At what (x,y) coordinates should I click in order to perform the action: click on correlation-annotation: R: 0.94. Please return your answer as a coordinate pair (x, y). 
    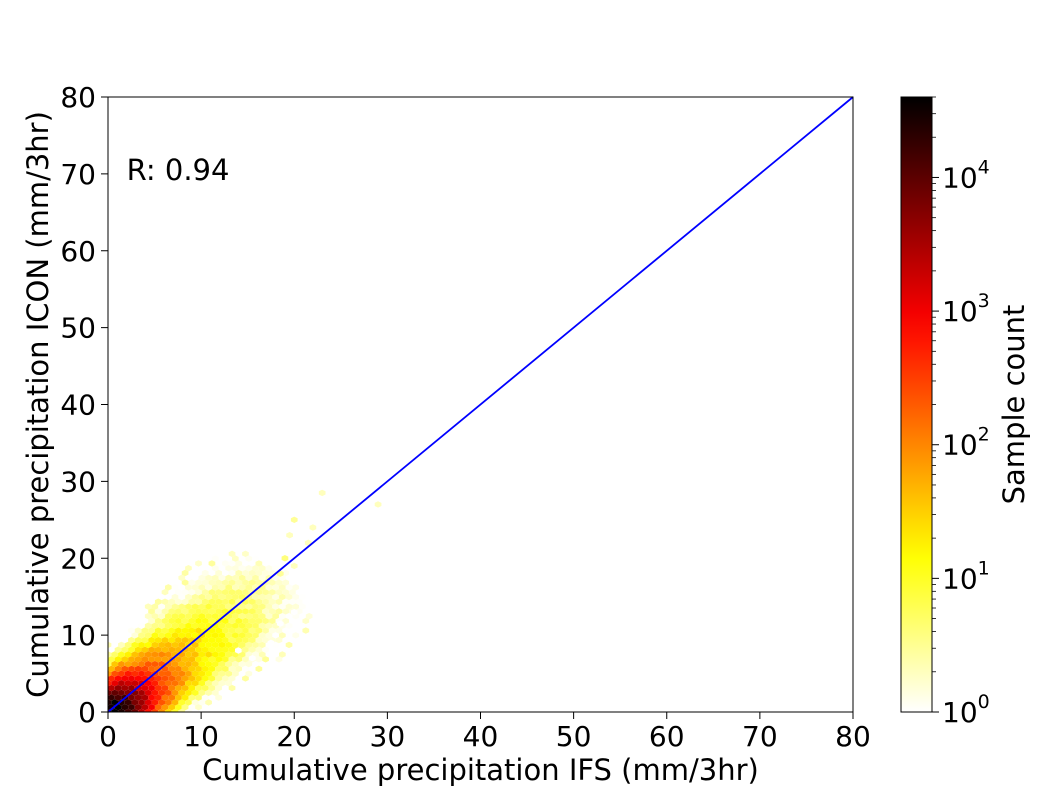
    Looking at the image, I should click on (178, 170).